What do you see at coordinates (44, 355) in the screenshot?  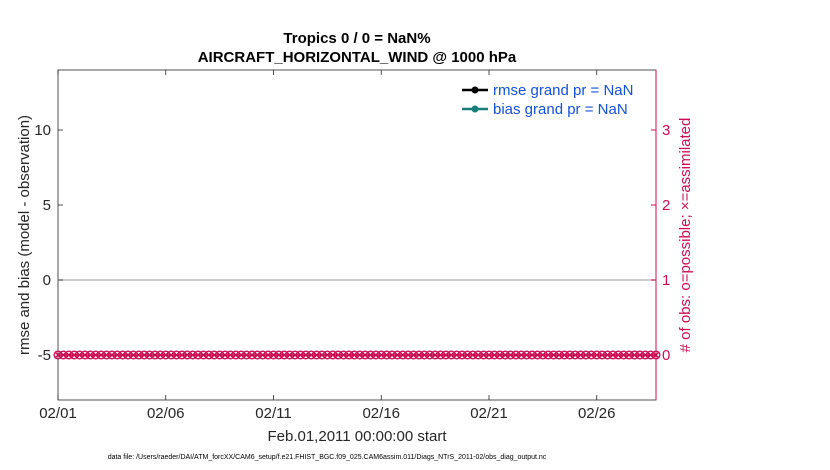 I see `y-left-tick-label: -5` at bounding box center [44, 355].